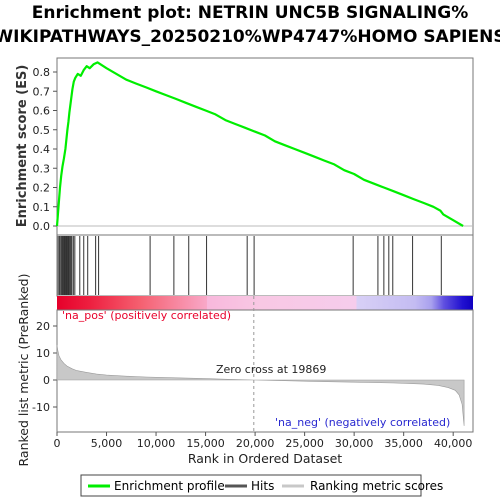  I want to click on hits-panel-frame, so click(265, 265).